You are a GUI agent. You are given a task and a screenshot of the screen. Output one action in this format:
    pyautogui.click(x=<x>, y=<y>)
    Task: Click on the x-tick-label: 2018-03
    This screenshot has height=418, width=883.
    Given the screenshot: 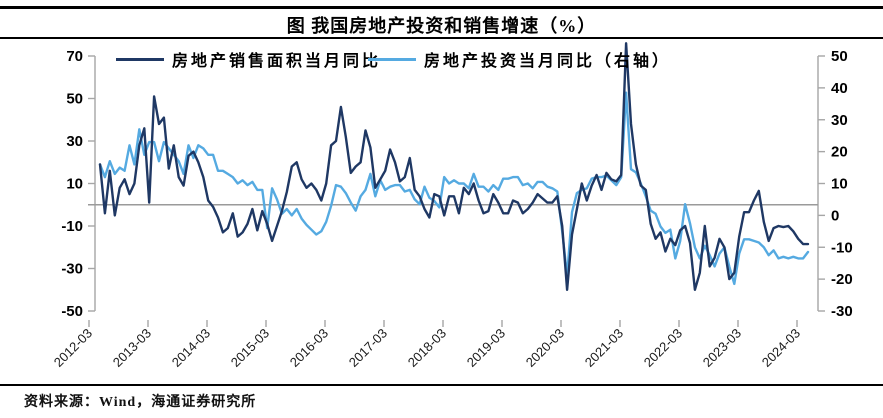 What is the action you would take?
    pyautogui.click(x=427, y=348)
    